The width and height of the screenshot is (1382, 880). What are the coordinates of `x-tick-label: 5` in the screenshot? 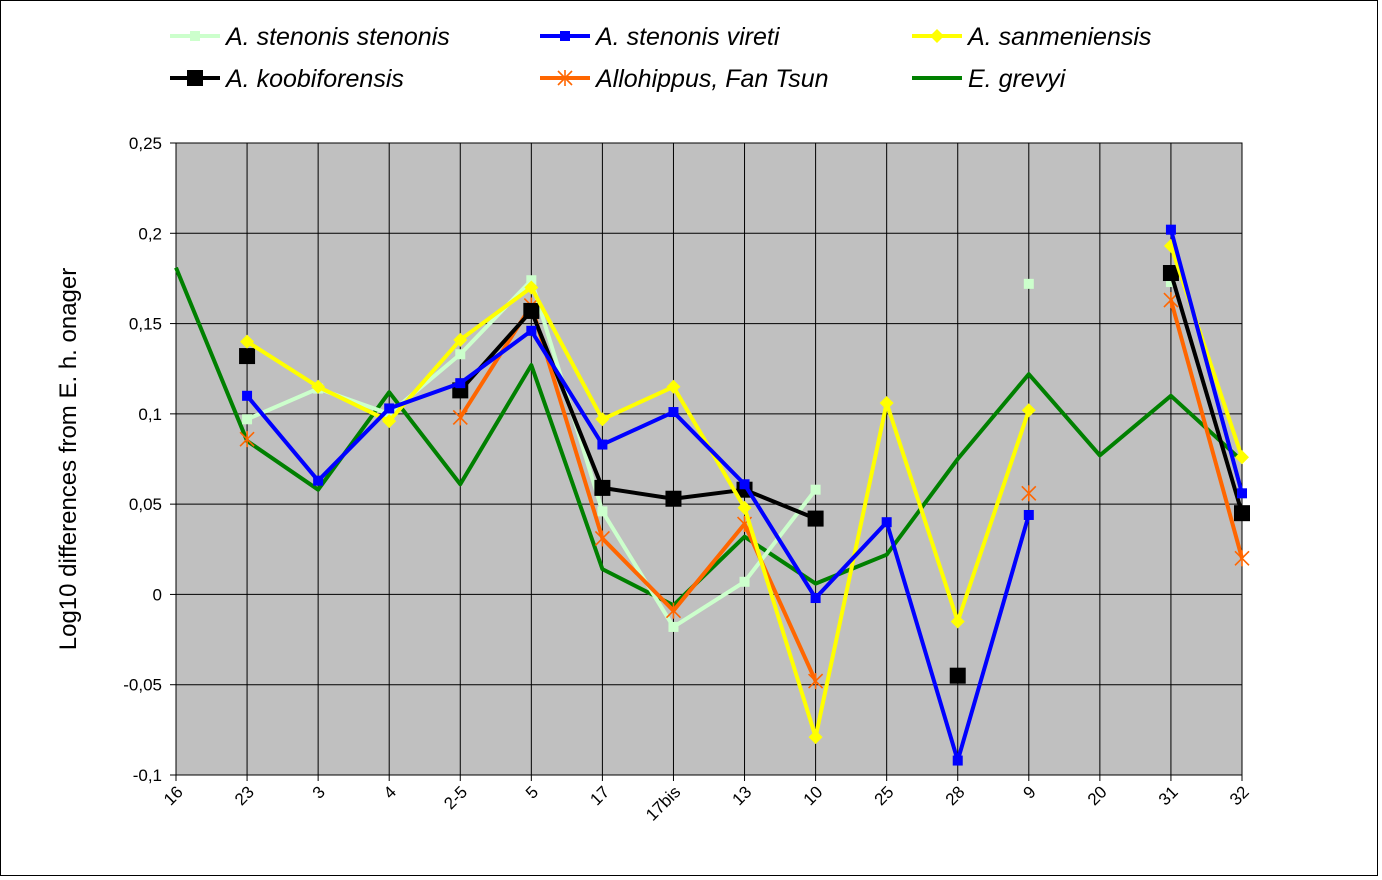 It's located at (532, 792).